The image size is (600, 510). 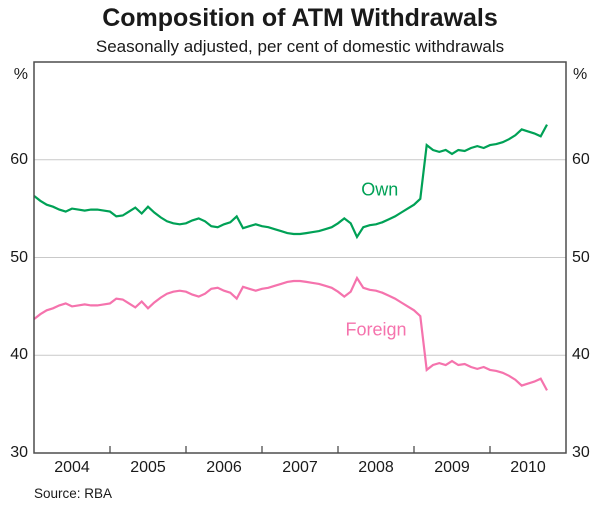 I want to click on x-axis-label-2004: 2004, so click(x=72, y=467).